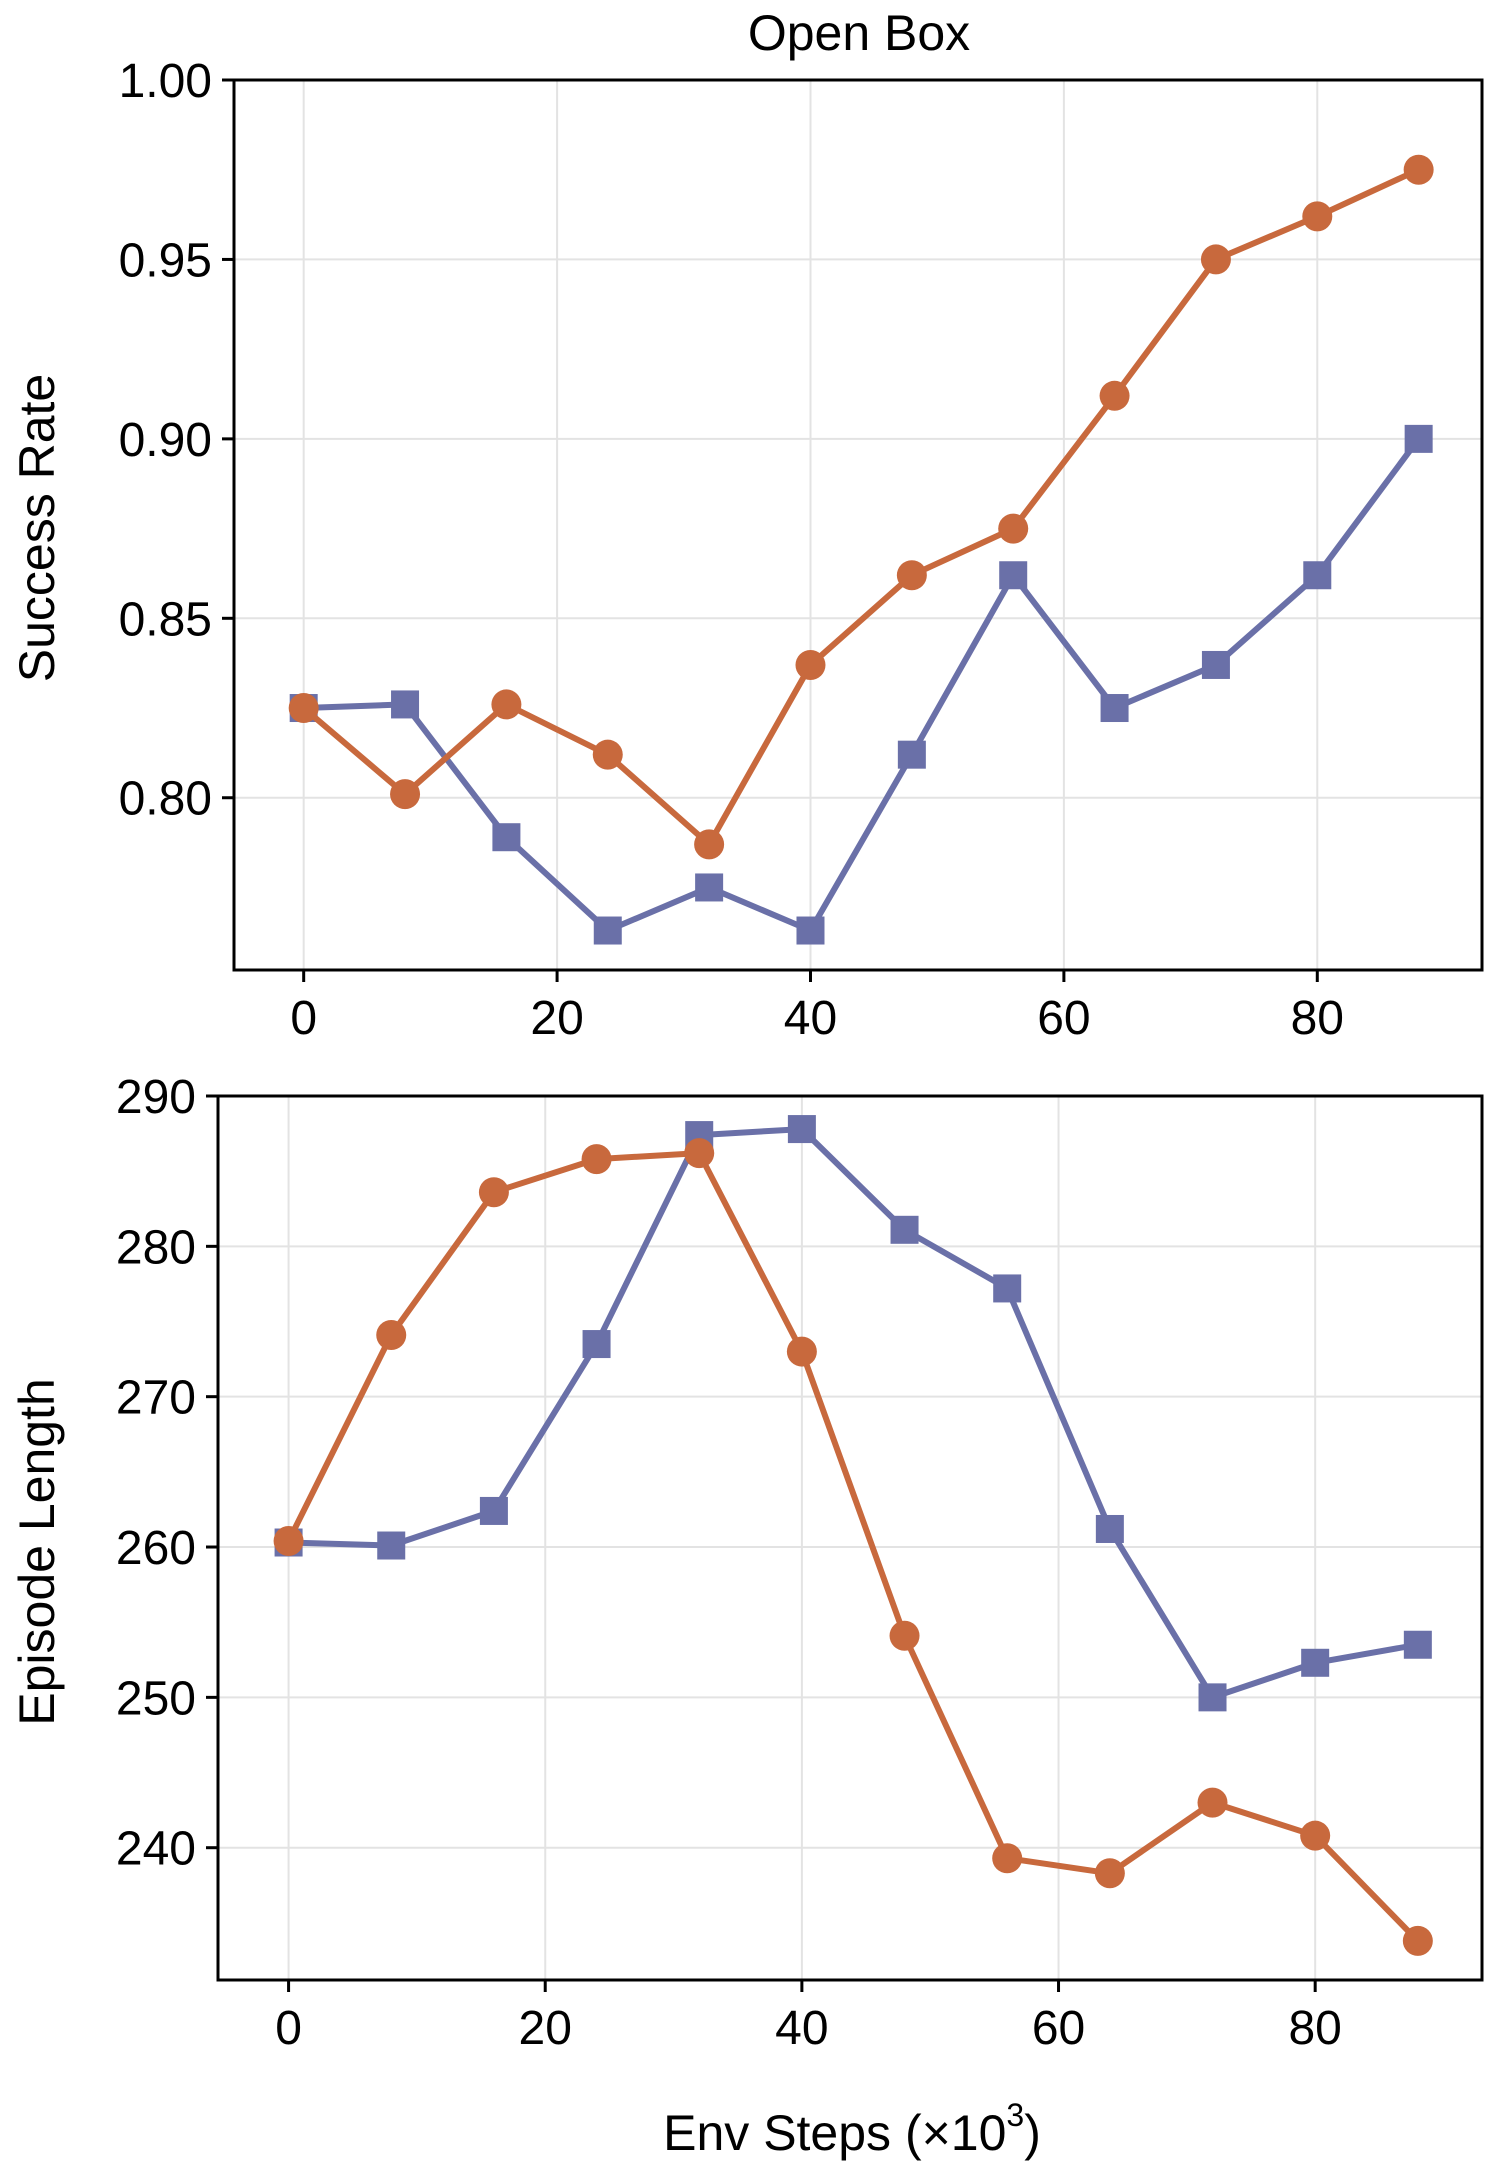 The width and height of the screenshot is (1500, 2180). I want to click on y-tick-label: 0.95, so click(165, 260).